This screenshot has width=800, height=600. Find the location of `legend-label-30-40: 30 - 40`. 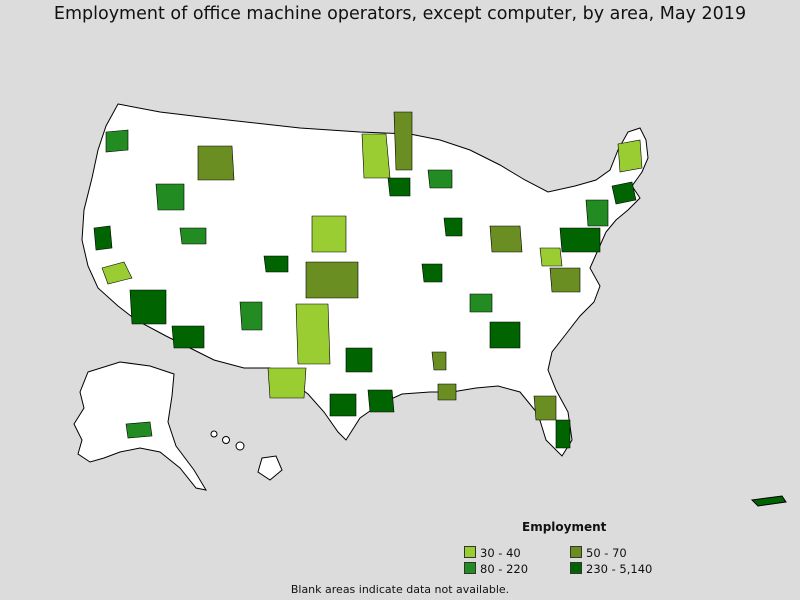

legend-label-30-40: 30 - 40 is located at coordinates (500, 553).